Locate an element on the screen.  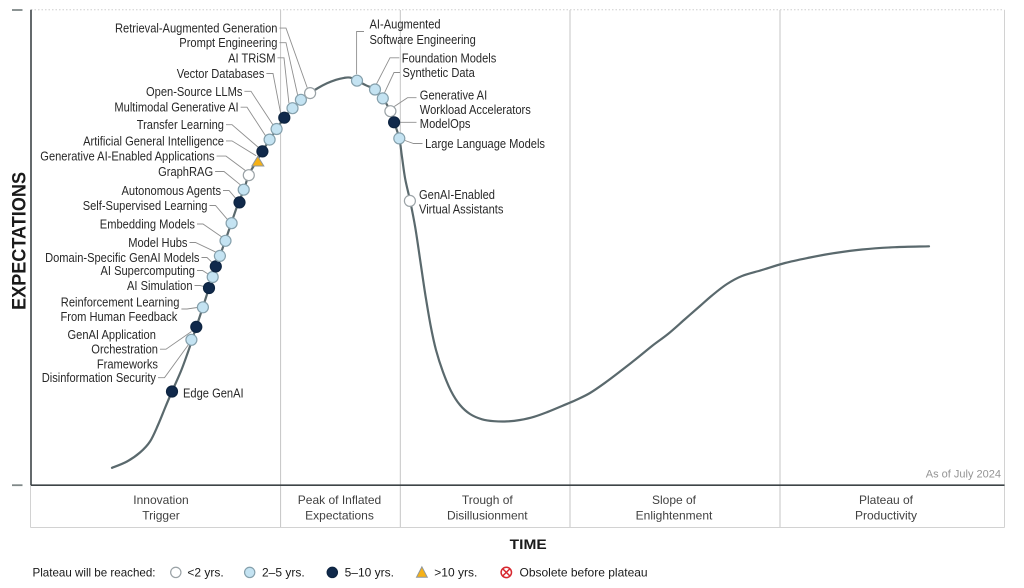
svg-text: Productivity is located at coordinates (886, 515).